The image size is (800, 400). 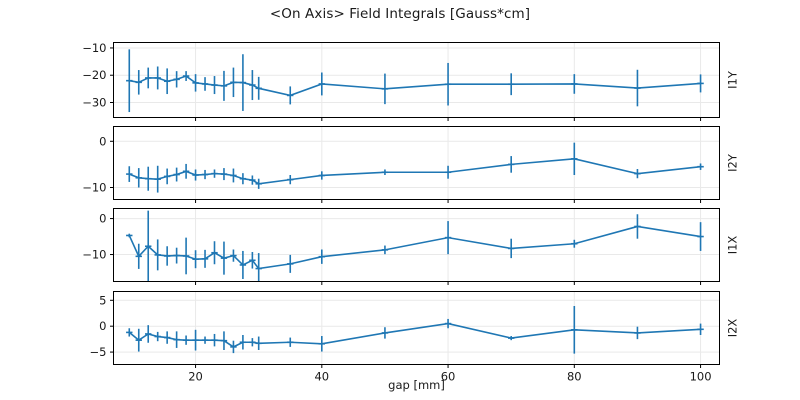 I want to click on y-tick-label: 5, so click(x=102, y=300).